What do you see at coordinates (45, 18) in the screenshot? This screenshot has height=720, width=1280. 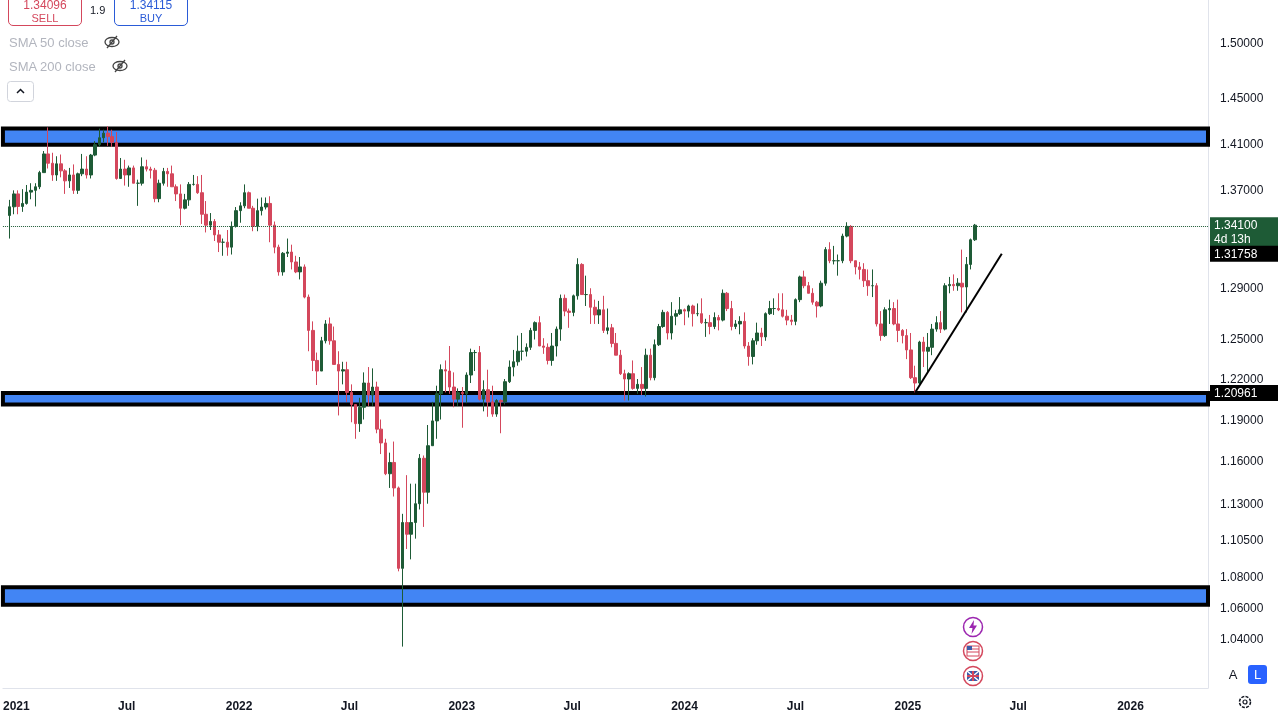 I see `annotation: SELL` at bounding box center [45, 18].